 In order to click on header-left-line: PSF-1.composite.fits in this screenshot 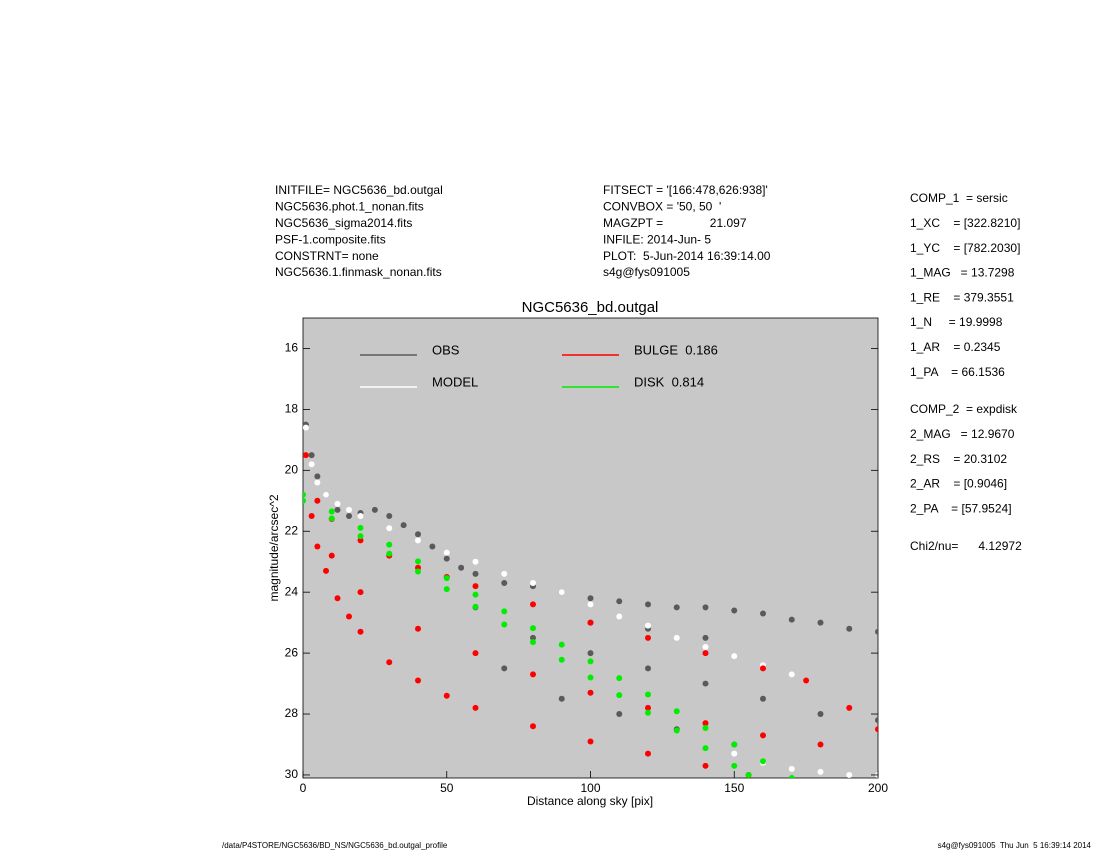, I will do `click(330, 239)`.